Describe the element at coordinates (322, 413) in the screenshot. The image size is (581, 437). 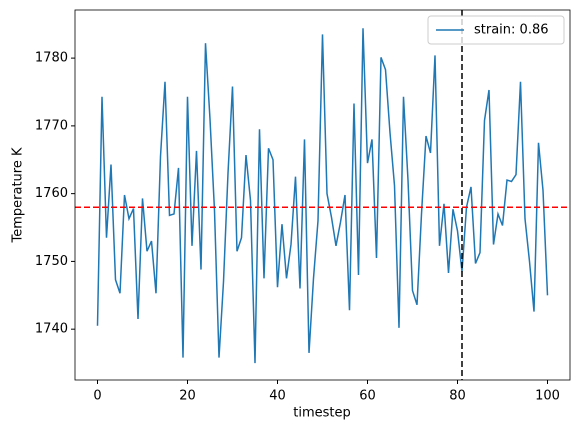
I see `x-axis-label: timestep` at that location.